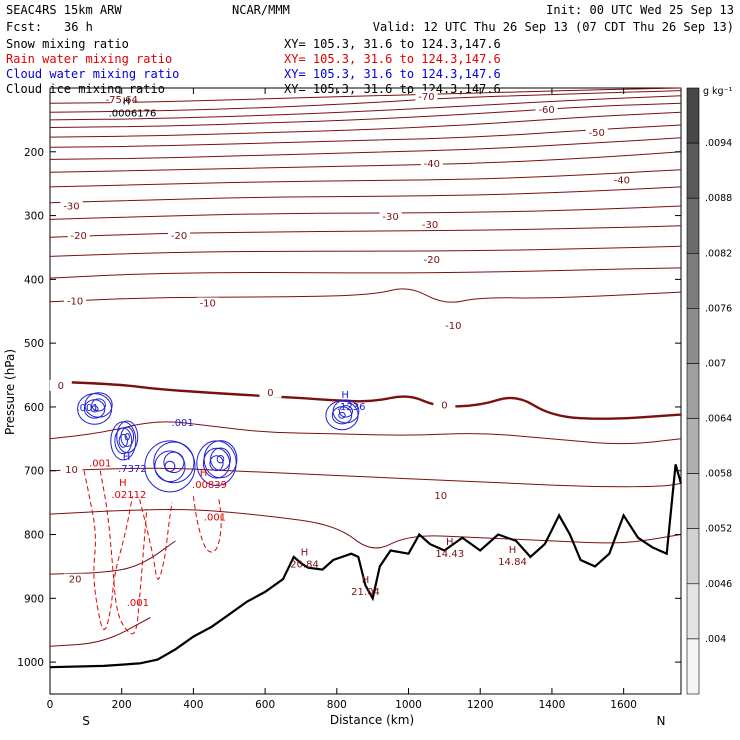  Describe the element at coordinates (365, 592) in the screenshot. I see `terrain-max-value: 21.04` at that location.